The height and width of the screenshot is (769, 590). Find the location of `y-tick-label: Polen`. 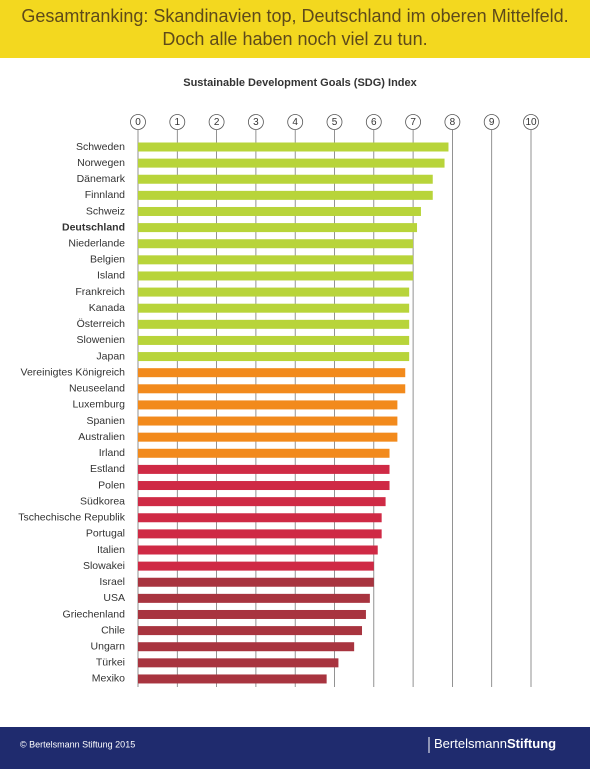

y-tick-label: Polen is located at coordinates (111, 485).